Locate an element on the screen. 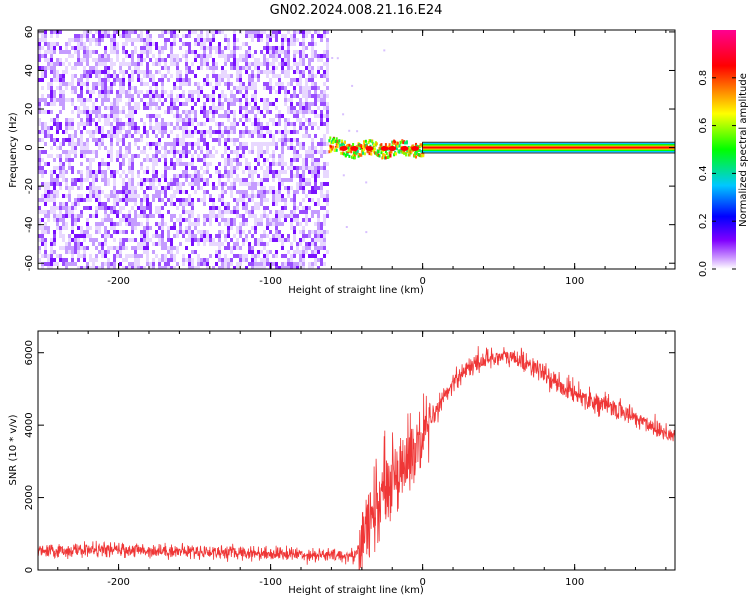 The width and height of the screenshot is (750, 600). heatmap-y-tick-label: -40 is located at coordinates (29, 224).